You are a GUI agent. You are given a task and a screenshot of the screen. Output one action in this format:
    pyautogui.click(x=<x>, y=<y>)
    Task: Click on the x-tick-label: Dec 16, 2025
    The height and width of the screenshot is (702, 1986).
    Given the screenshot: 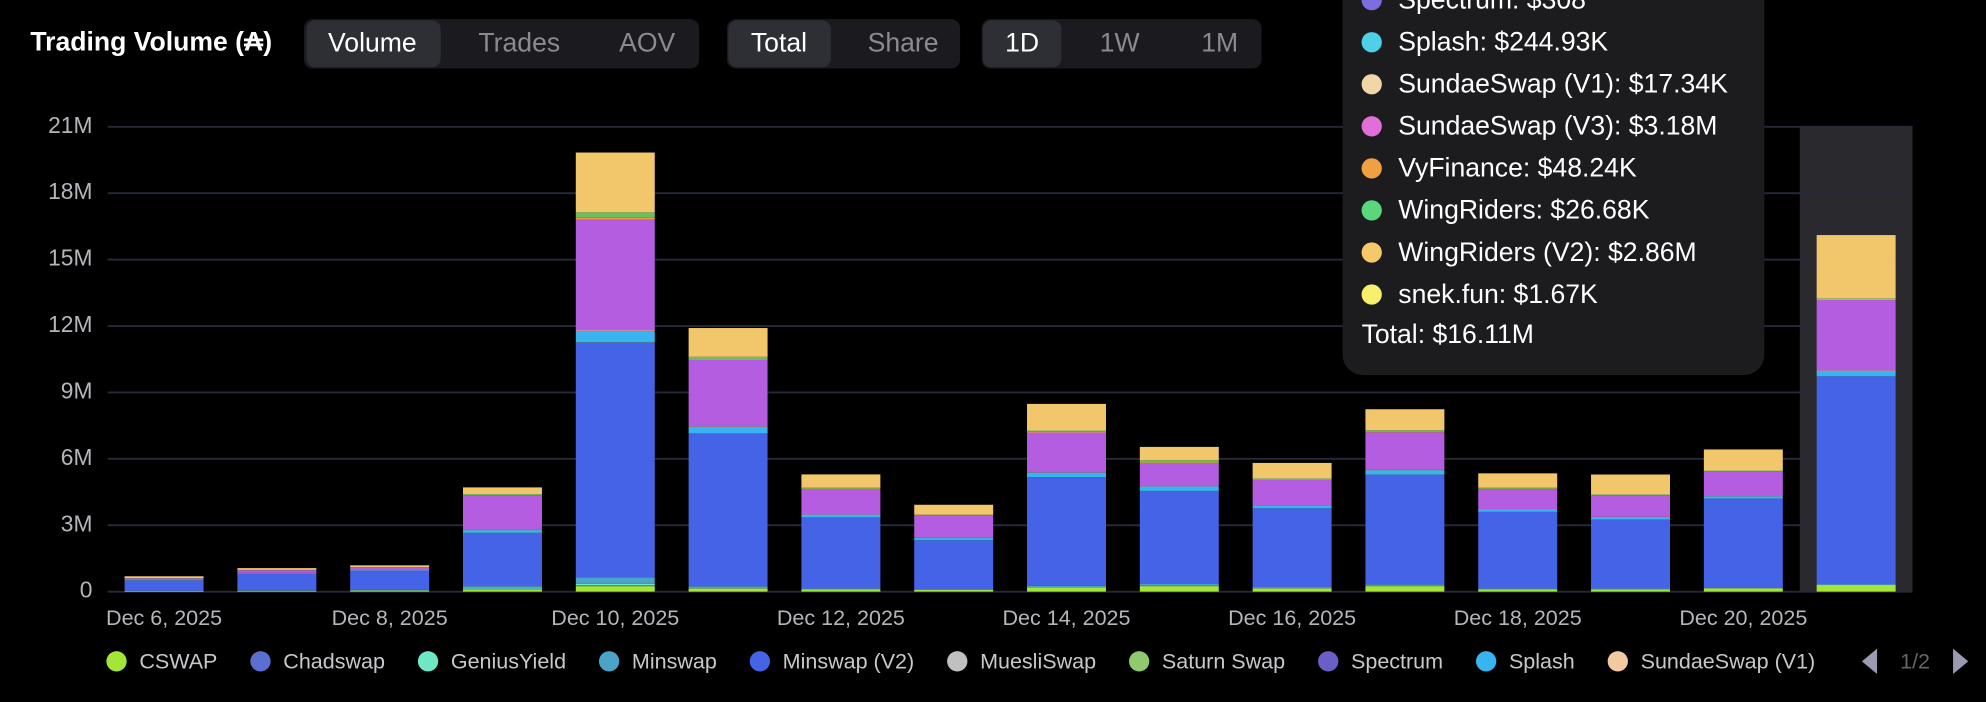 What is the action you would take?
    pyautogui.click(x=1292, y=618)
    